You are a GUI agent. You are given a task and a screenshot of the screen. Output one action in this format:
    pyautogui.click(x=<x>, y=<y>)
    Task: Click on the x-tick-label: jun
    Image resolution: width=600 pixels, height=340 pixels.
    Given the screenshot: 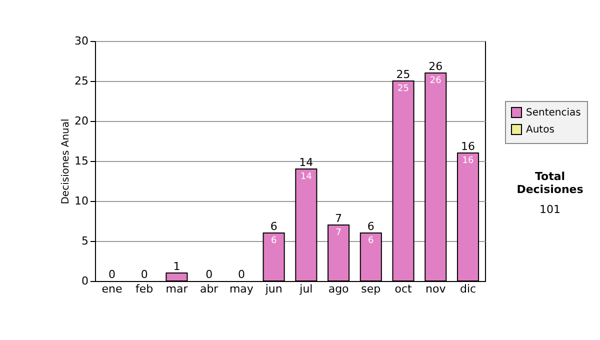 What is the action you would take?
    pyautogui.click(x=273, y=289)
    